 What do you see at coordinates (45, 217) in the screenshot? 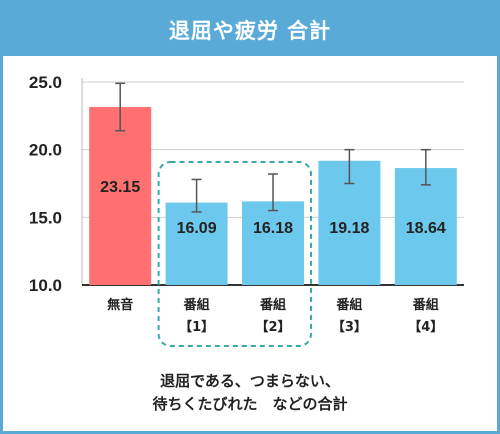
I see `y-tick-label: 15.0` at bounding box center [45, 217].